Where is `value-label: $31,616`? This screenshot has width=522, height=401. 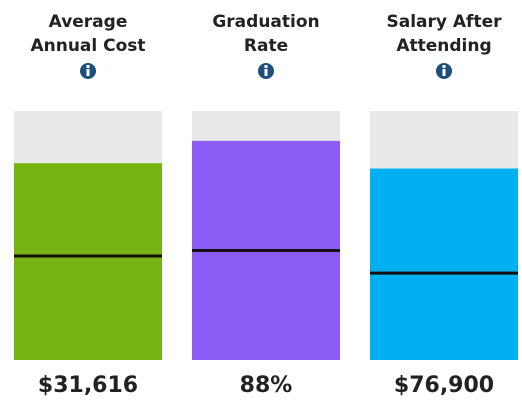
value-label: $31,616 is located at coordinates (88, 385).